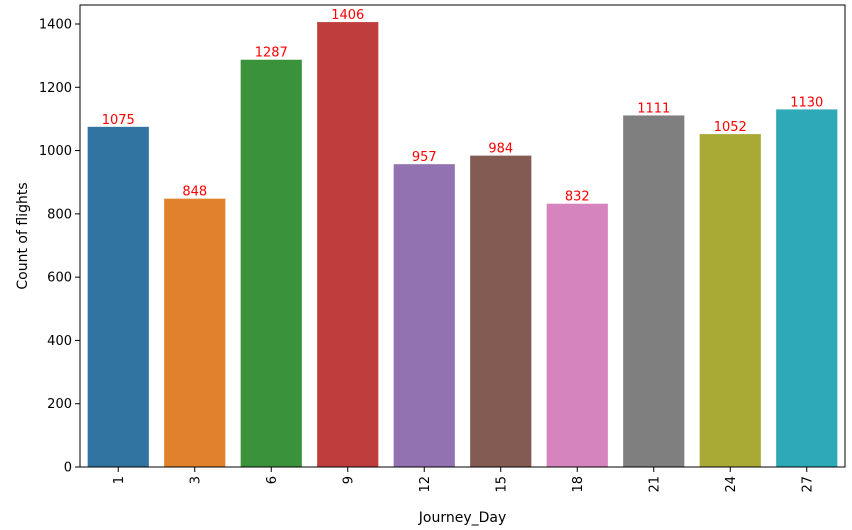 The width and height of the screenshot is (852, 530). Describe the element at coordinates (653, 108) in the screenshot. I see `data-label-day-21: 1111` at that location.